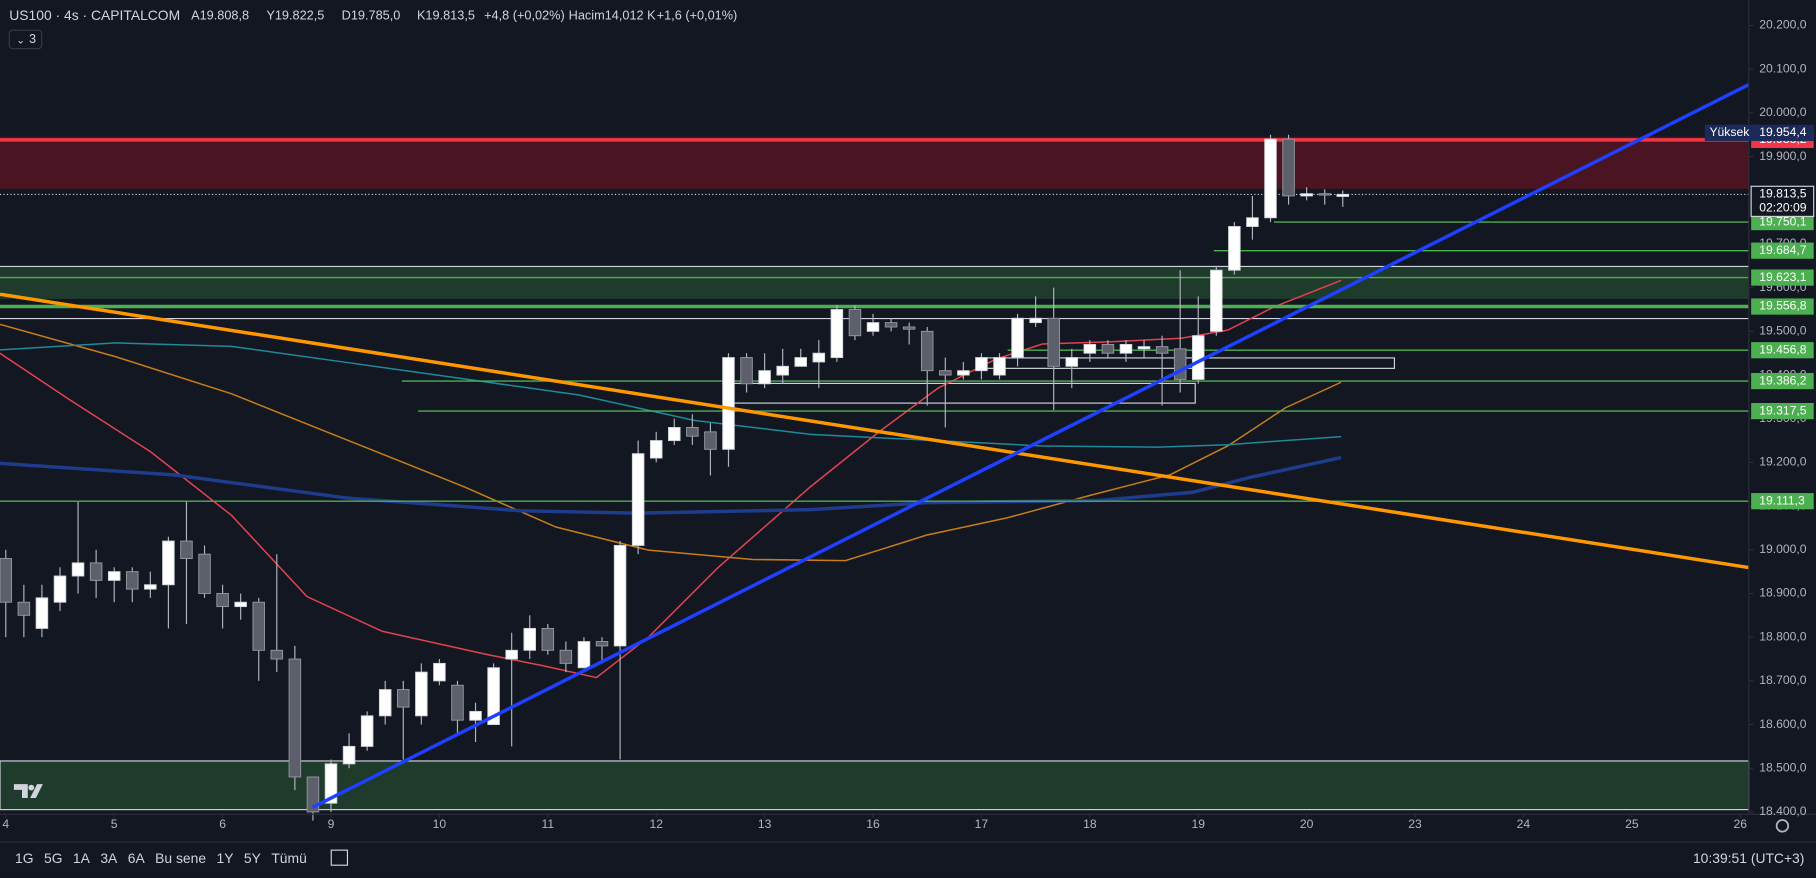 The width and height of the screenshot is (1816, 878). I want to click on demand-zone, so click(875, 785).